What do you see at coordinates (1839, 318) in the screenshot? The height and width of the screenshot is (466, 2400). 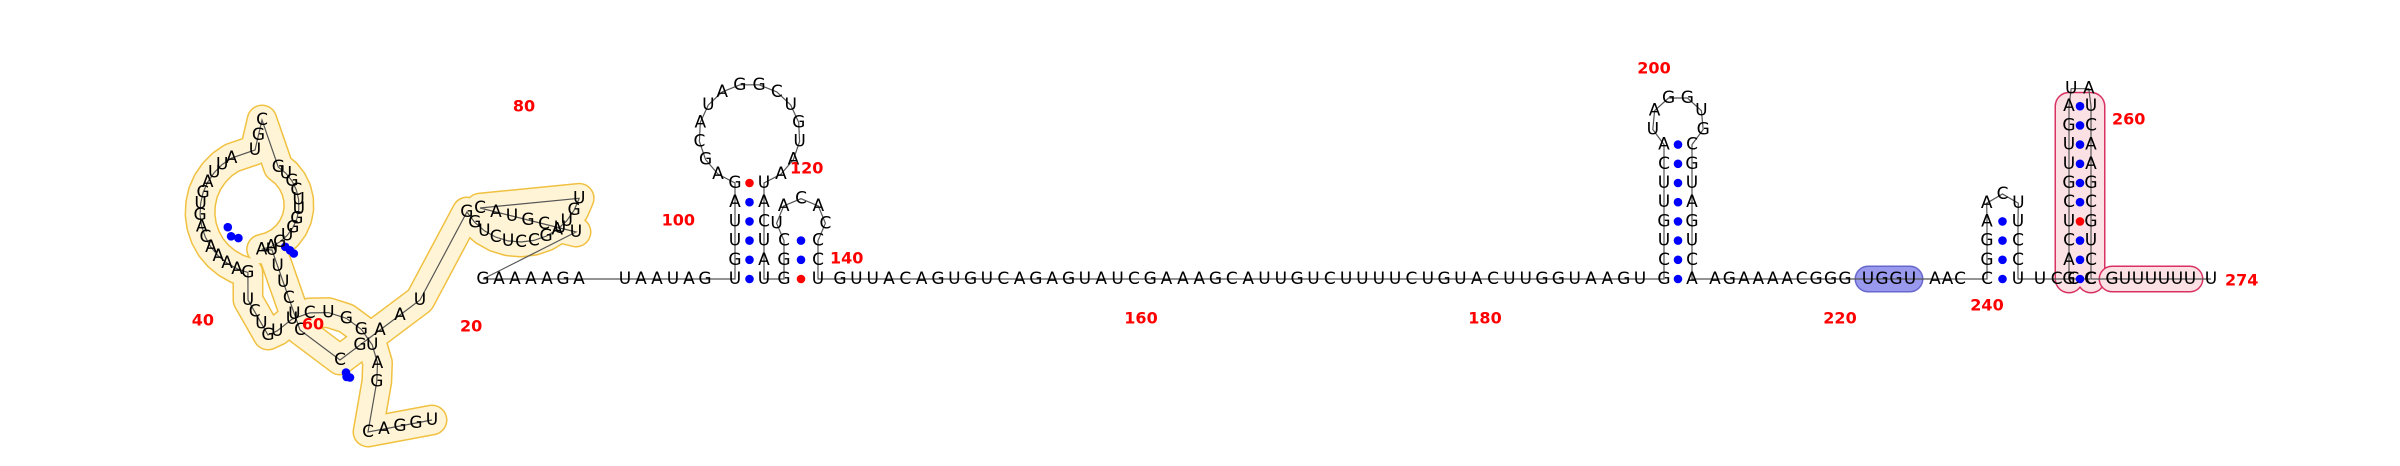 I see `position-label: 220` at bounding box center [1839, 318].